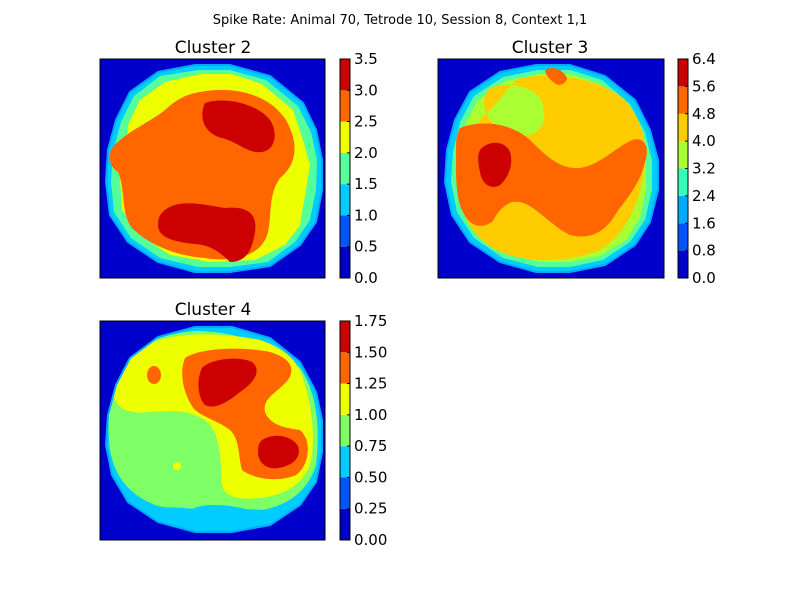  Describe the element at coordinates (220, 518) in the screenshot. I see `contour-level-2-bottom` at that location.